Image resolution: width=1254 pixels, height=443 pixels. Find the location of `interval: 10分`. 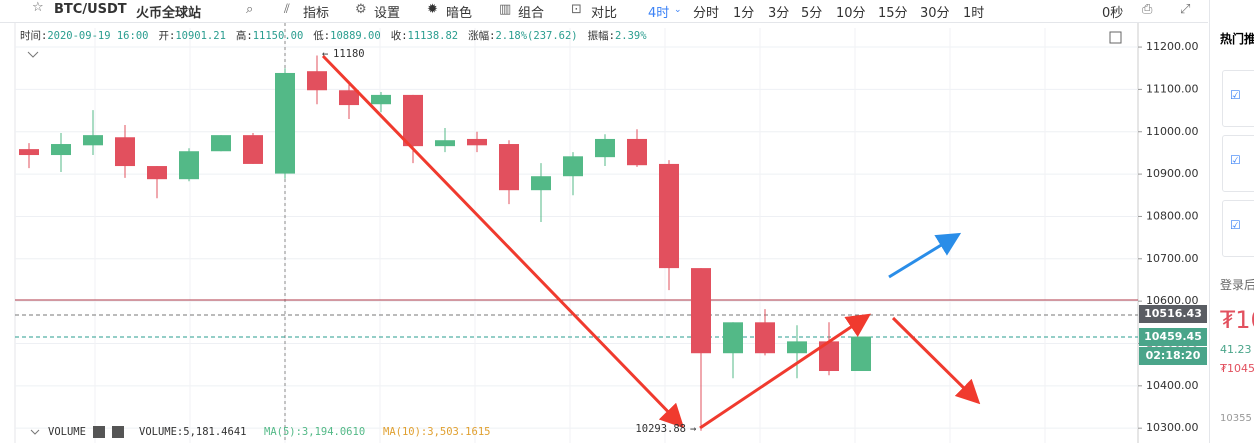

interval: 10分 is located at coordinates (851, 13).